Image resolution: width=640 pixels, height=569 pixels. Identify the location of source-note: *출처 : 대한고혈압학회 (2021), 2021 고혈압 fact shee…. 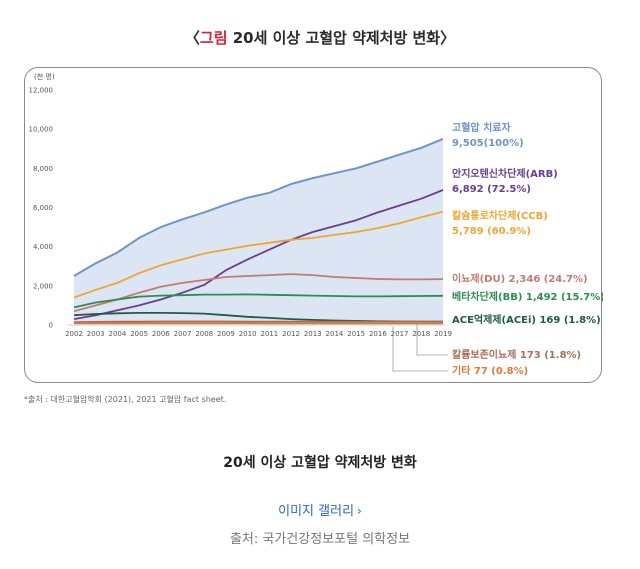
(125, 399).